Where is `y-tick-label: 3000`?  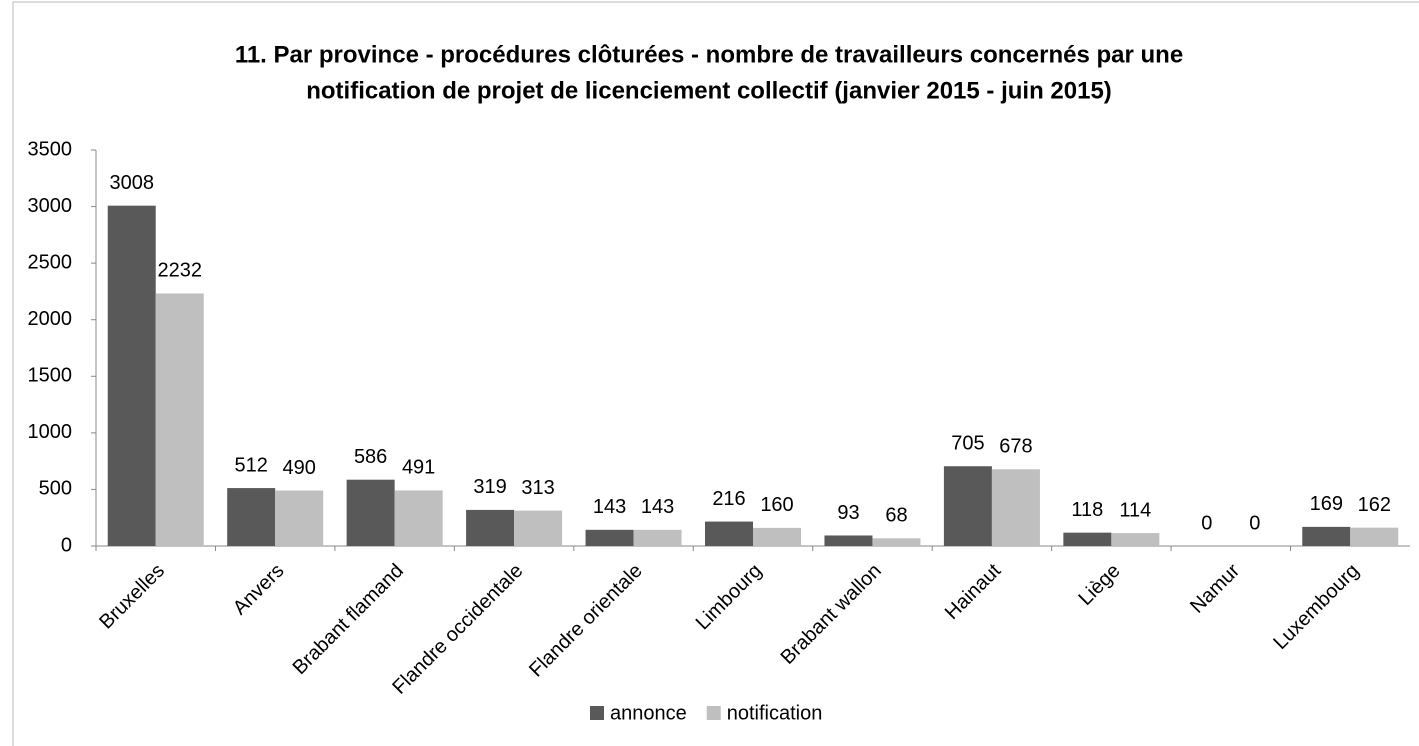 y-tick-label: 3000 is located at coordinates (50, 206).